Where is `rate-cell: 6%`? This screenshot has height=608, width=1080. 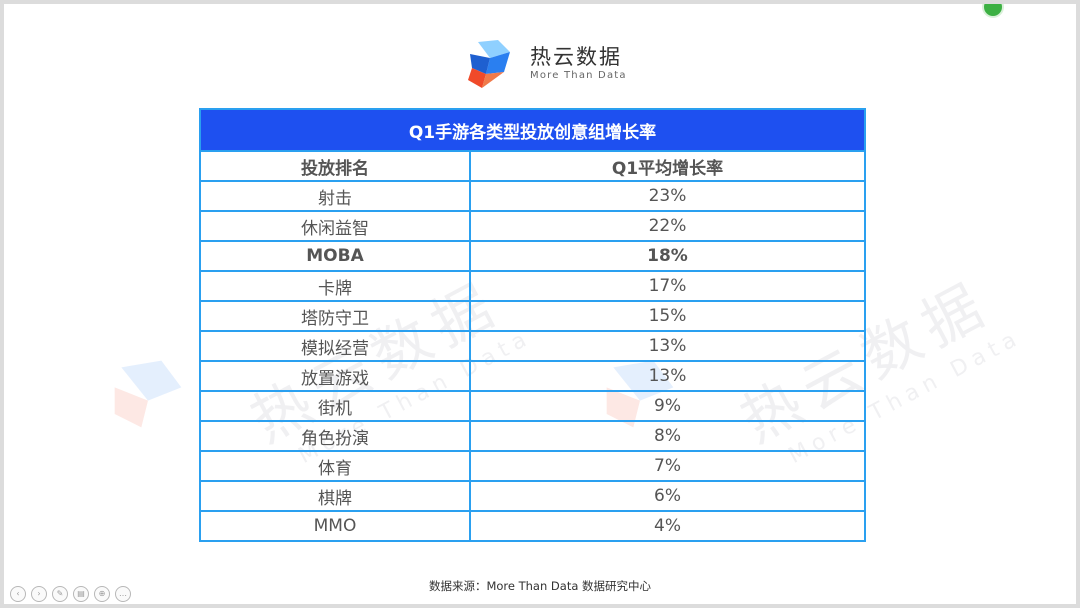 rate-cell: 6% is located at coordinates (667, 496).